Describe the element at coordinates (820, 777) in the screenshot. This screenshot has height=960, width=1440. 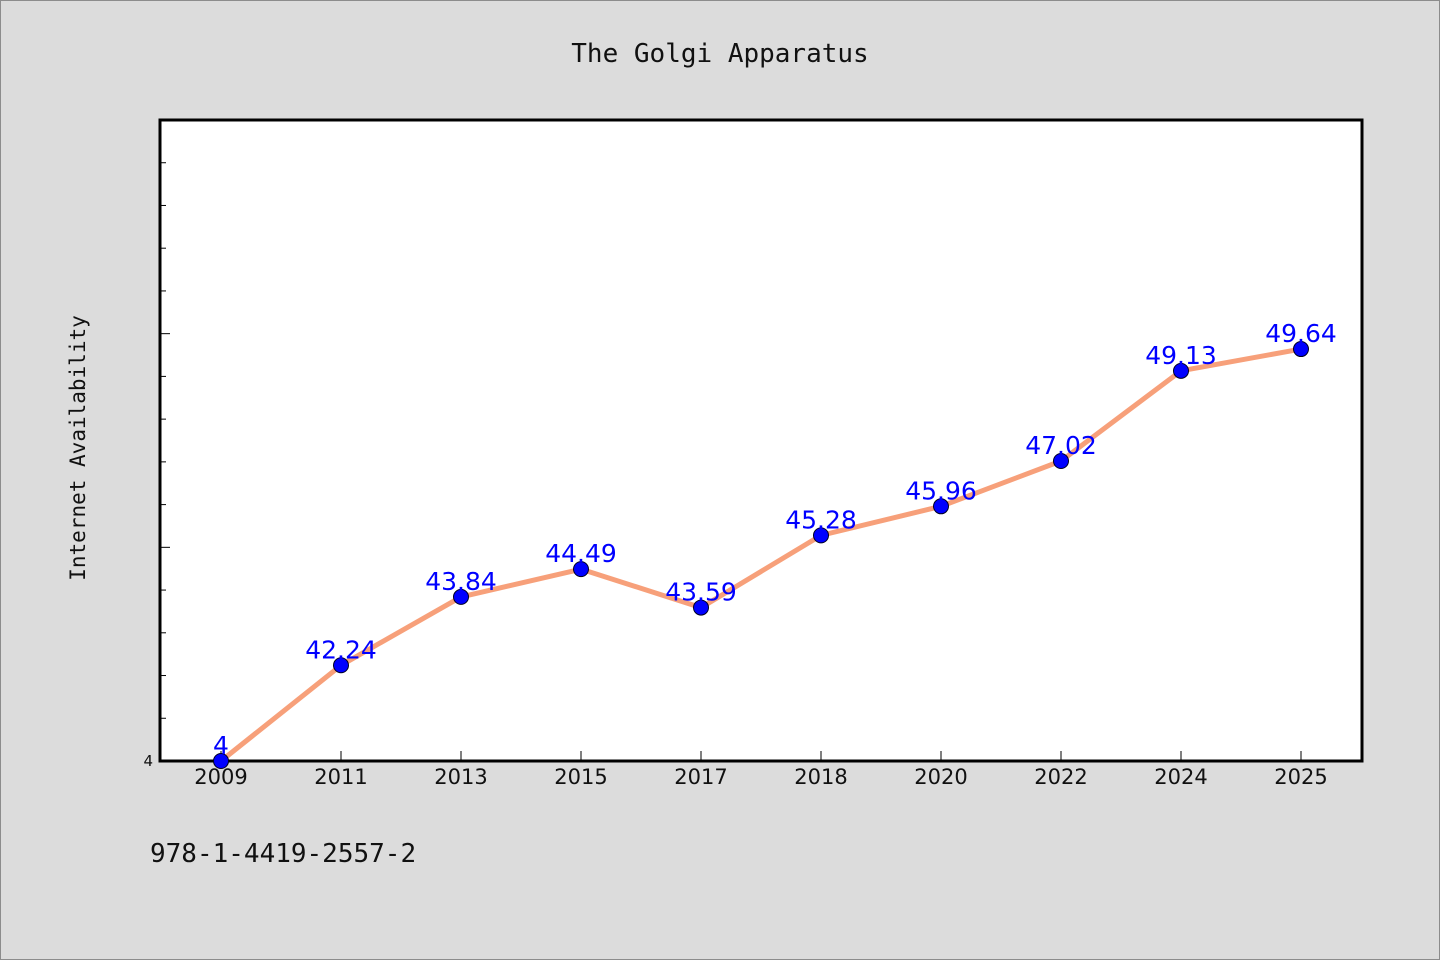
I see `x-tick-label: 2018` at that location.